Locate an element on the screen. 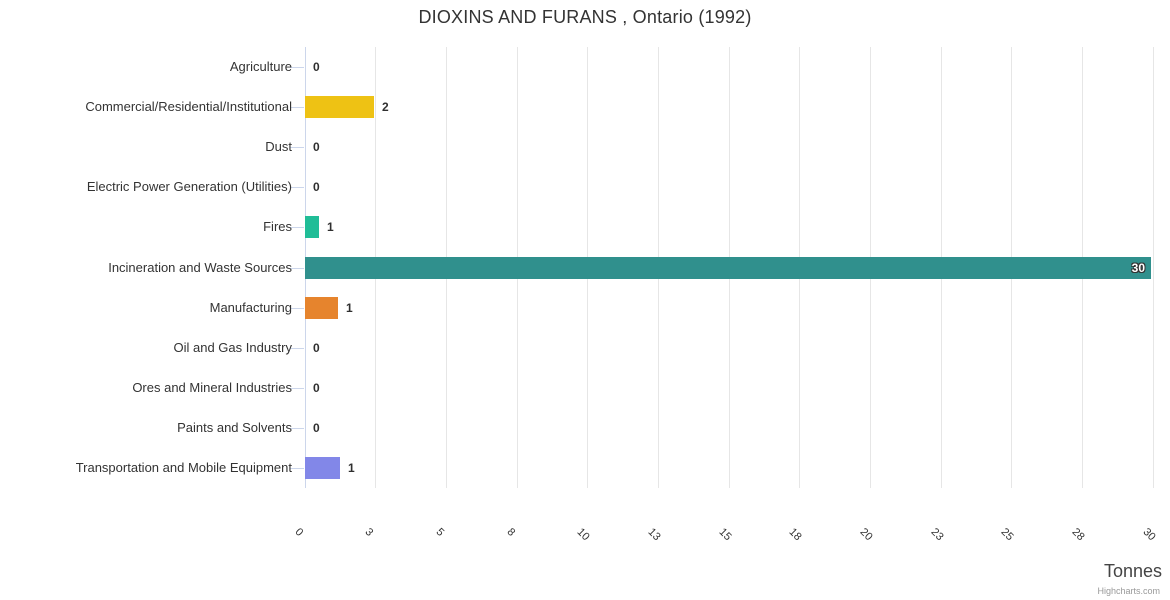 The height and width of the screenshot is (600, 1170). x-tick-label: 25 is located at coordinates (1007, 535).